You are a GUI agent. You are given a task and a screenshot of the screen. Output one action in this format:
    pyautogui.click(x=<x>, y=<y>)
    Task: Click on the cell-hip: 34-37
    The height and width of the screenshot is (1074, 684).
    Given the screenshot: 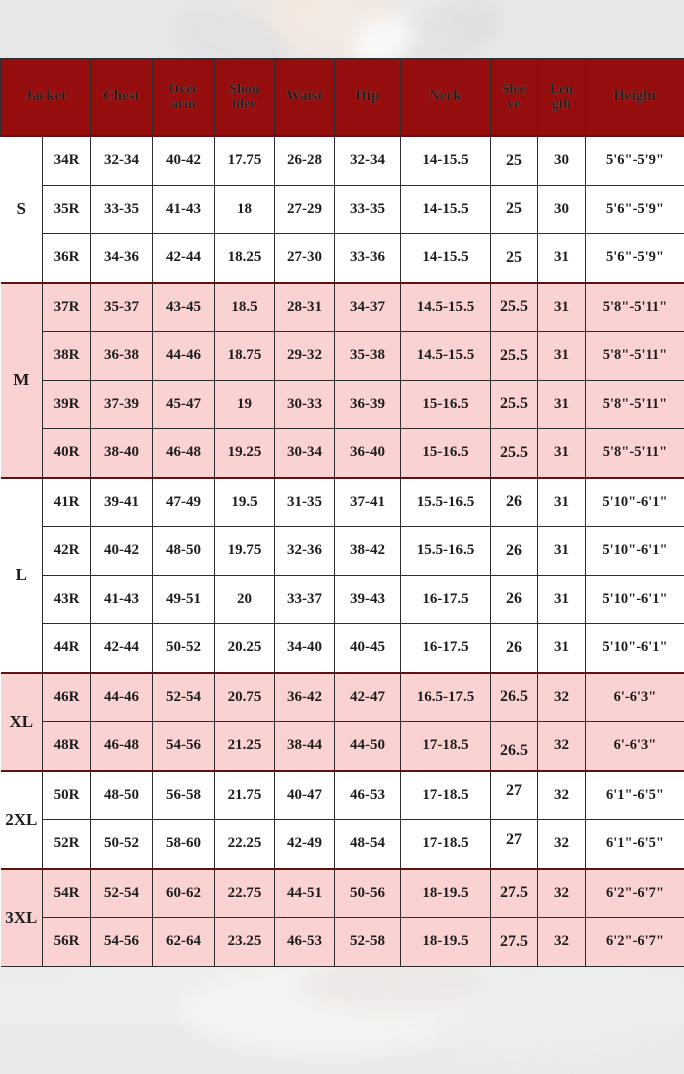 What is the action you would take?
    pyautogui.click(x=368, y=307)
    